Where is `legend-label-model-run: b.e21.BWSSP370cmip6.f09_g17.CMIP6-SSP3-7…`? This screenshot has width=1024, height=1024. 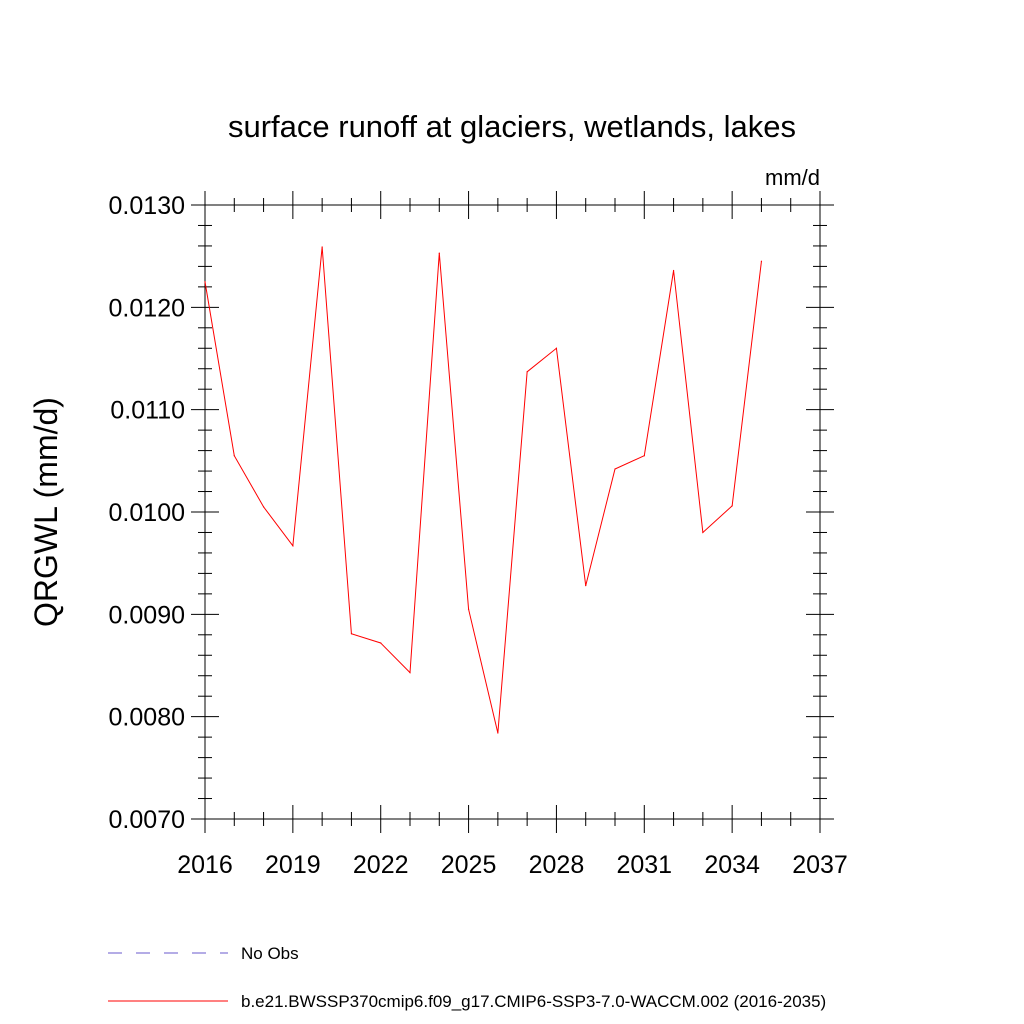
legend-label-model-run: b.e21.BWSSP370cmip6.f09_g17.CMIP6-SSP3-7… is located at coordinates (533, 1001).